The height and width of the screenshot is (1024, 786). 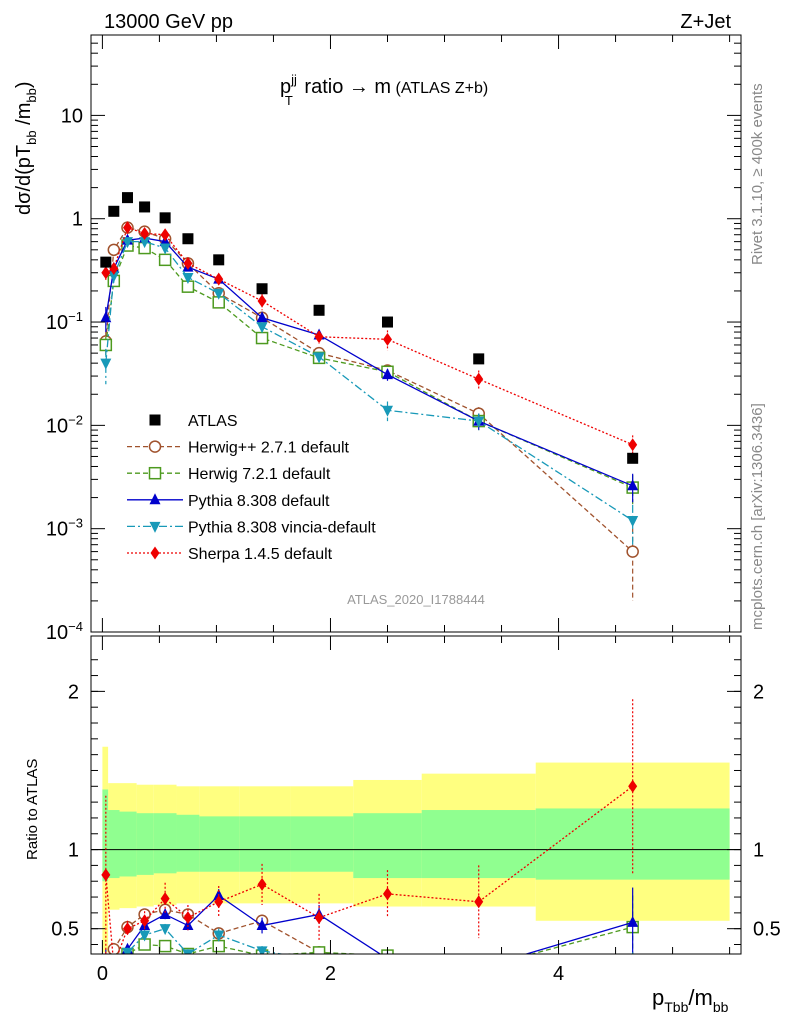 I want to click on x-tick-label: 0, so click(x=102, y=974).